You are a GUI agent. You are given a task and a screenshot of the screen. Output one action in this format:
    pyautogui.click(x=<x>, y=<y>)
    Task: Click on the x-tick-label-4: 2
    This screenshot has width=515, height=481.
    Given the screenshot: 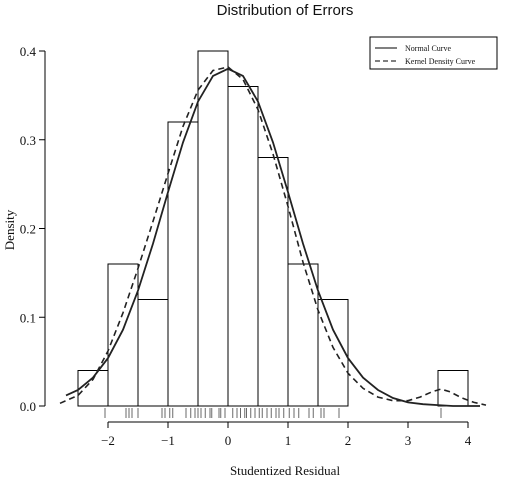 What is the action you would take?
    pyautogui.click(x=348, y=440)
    